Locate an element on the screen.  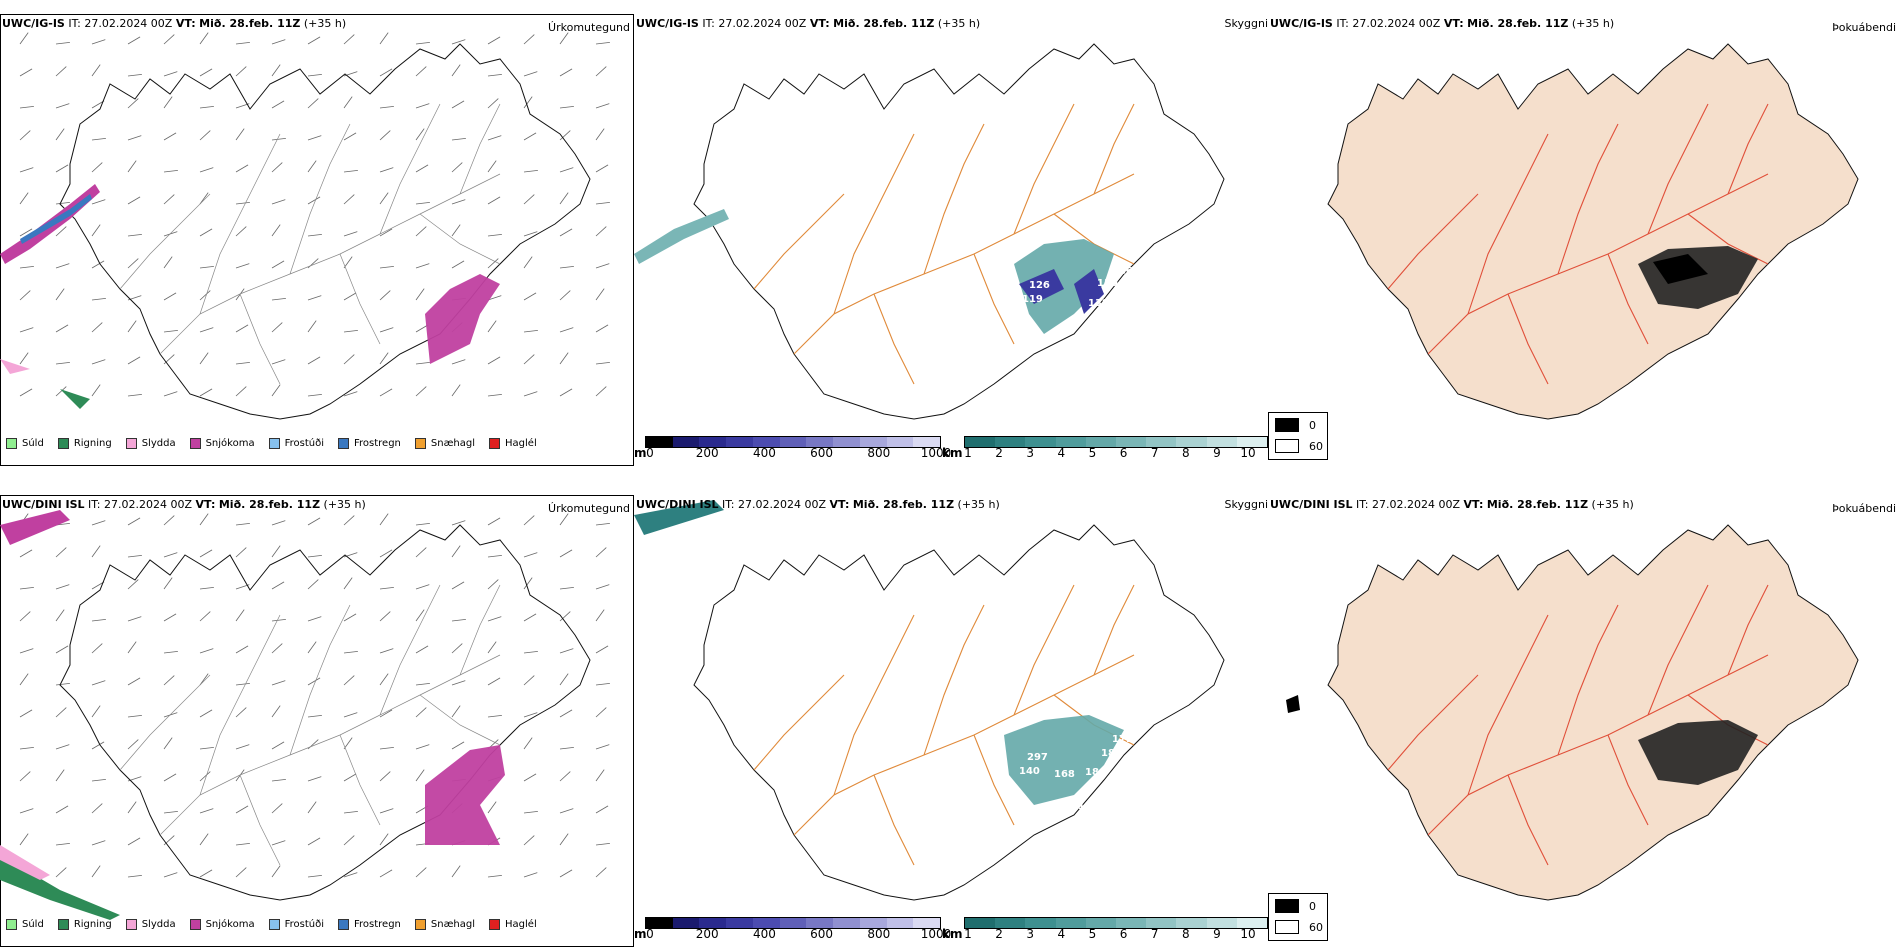
fog-legend-label: 60 is located at coordinates (1316, 927).